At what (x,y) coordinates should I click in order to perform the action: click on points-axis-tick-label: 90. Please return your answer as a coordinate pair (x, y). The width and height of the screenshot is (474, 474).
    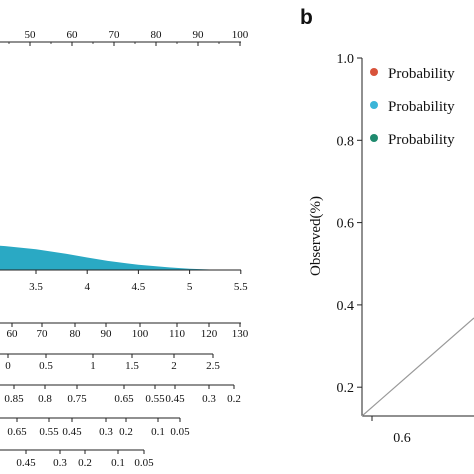
    Looking at the image, I should click on (199, 35).